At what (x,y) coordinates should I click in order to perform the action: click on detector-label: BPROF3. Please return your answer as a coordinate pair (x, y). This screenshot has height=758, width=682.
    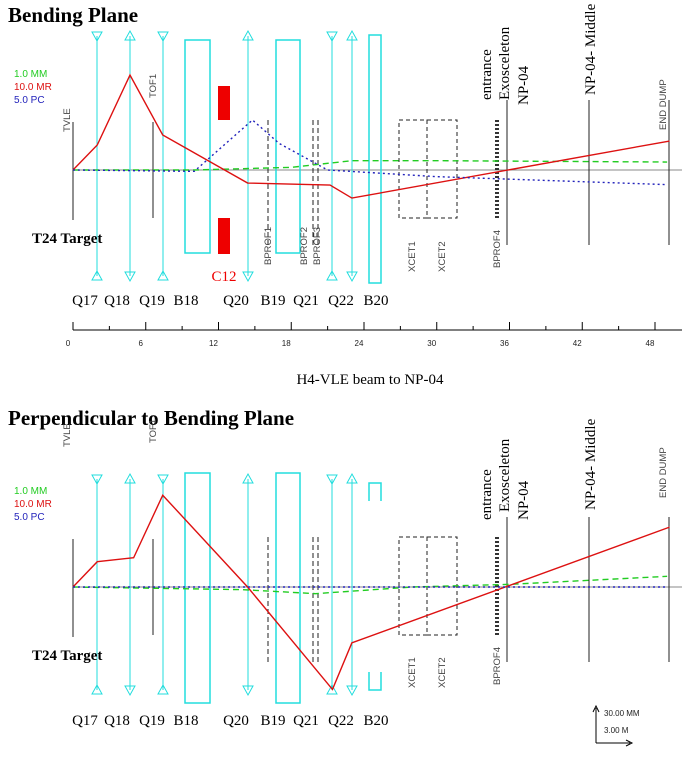
    Looking at the image, I should click on (317, 246).